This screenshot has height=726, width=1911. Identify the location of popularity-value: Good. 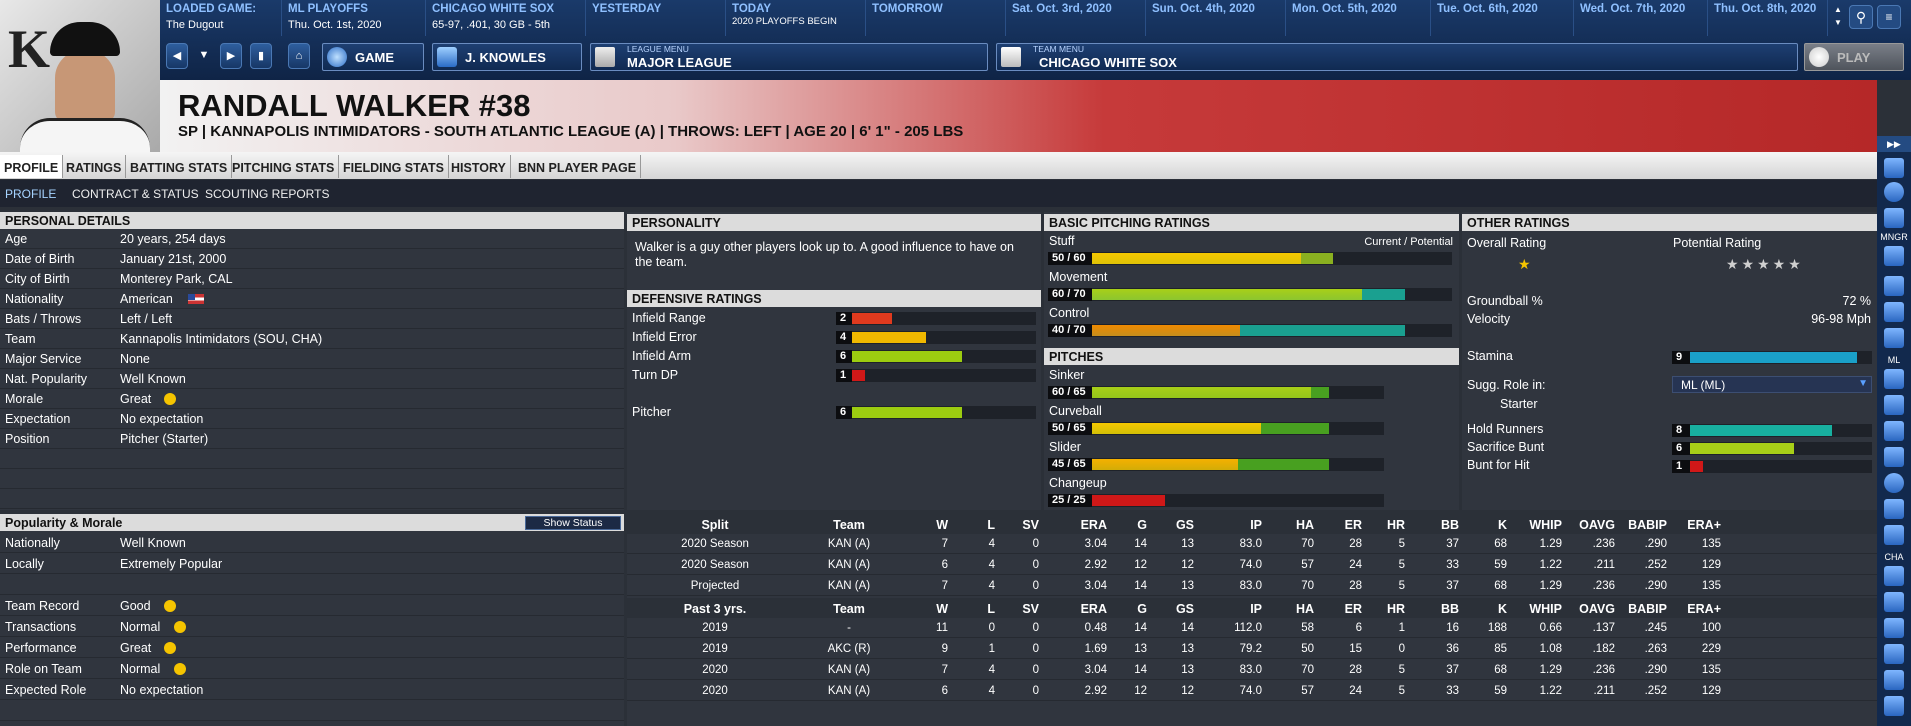
(135, 606).